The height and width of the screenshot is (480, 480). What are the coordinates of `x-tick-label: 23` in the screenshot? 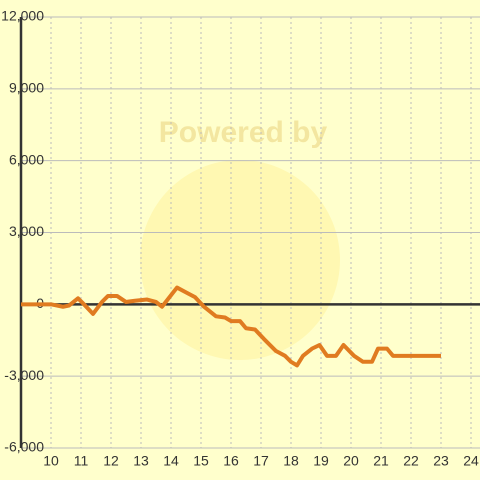 It's located at (441, 461).